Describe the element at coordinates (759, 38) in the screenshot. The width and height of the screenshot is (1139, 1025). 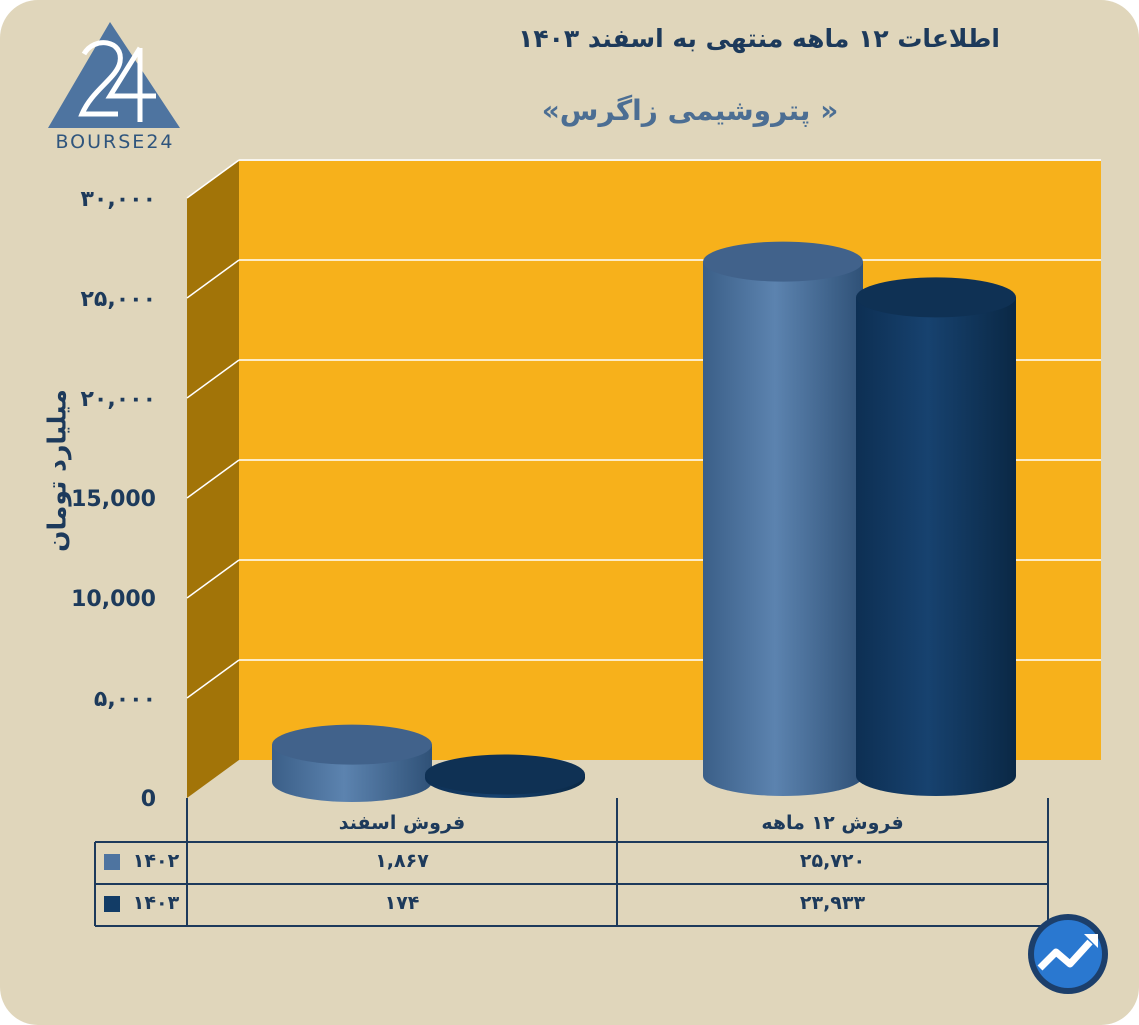
I see `chart-title: اطلاعات ۱۲ ماهه منتهی به اسفند ۱۴۰۳` at that location.